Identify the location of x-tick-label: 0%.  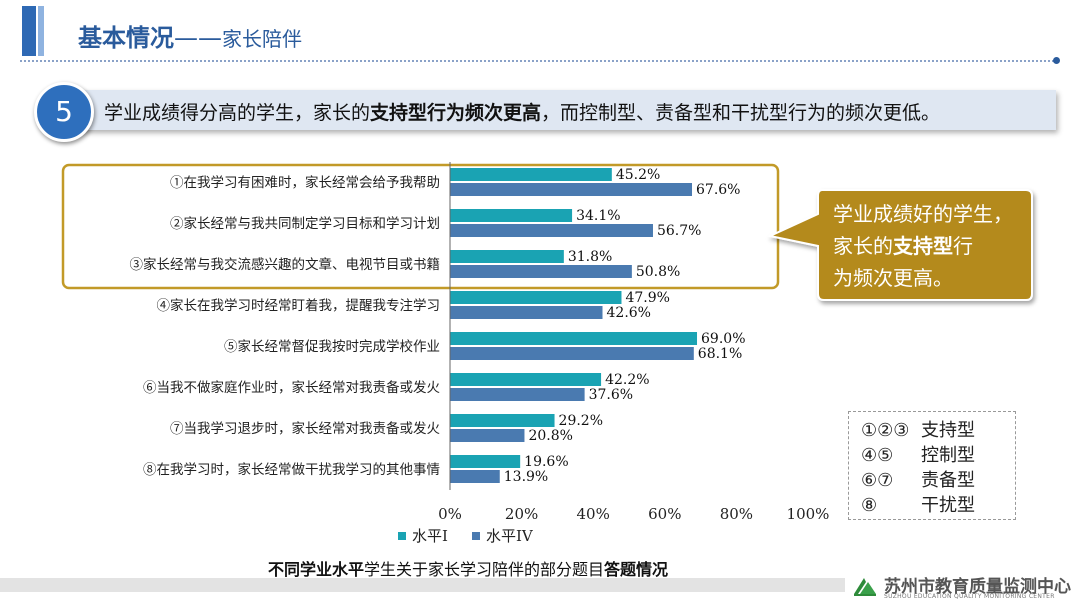
(450, 514).